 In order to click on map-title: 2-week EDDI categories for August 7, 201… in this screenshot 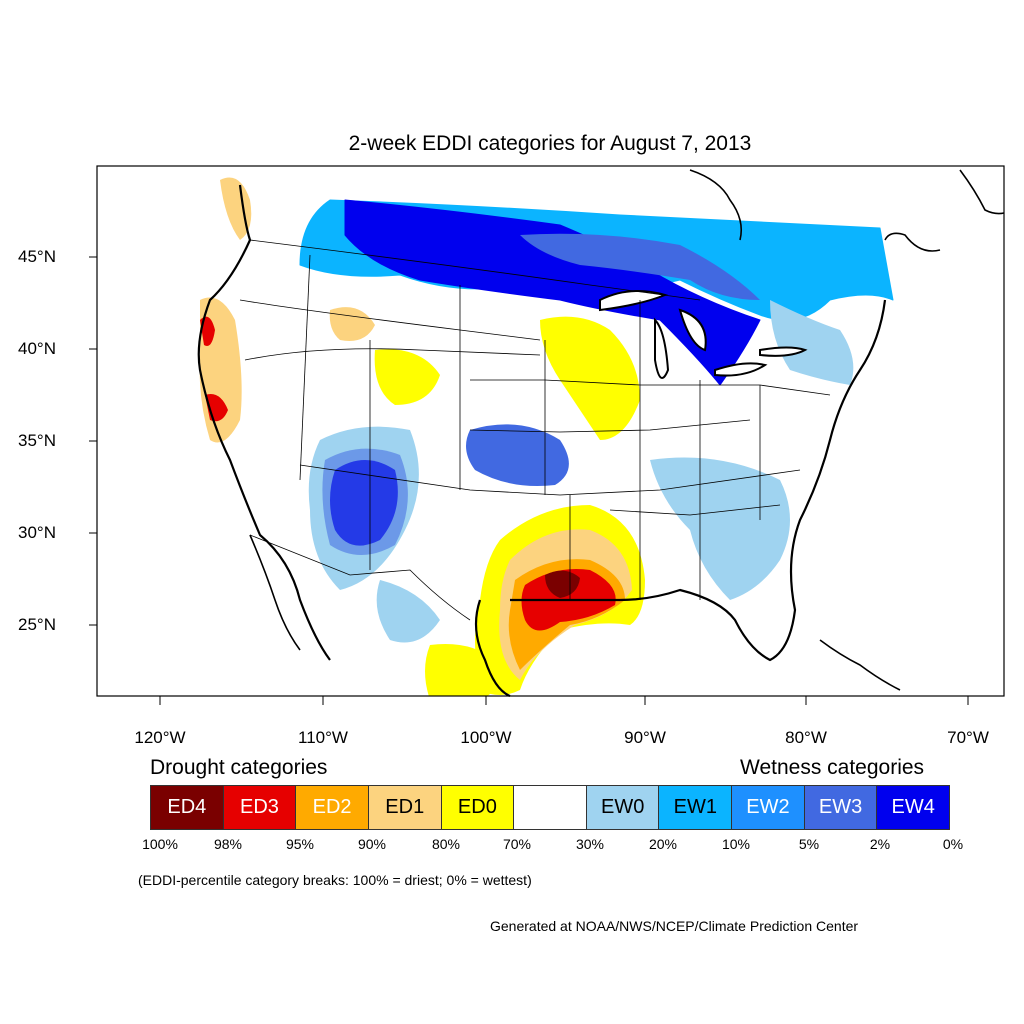, I will do `click(550, 143)`.